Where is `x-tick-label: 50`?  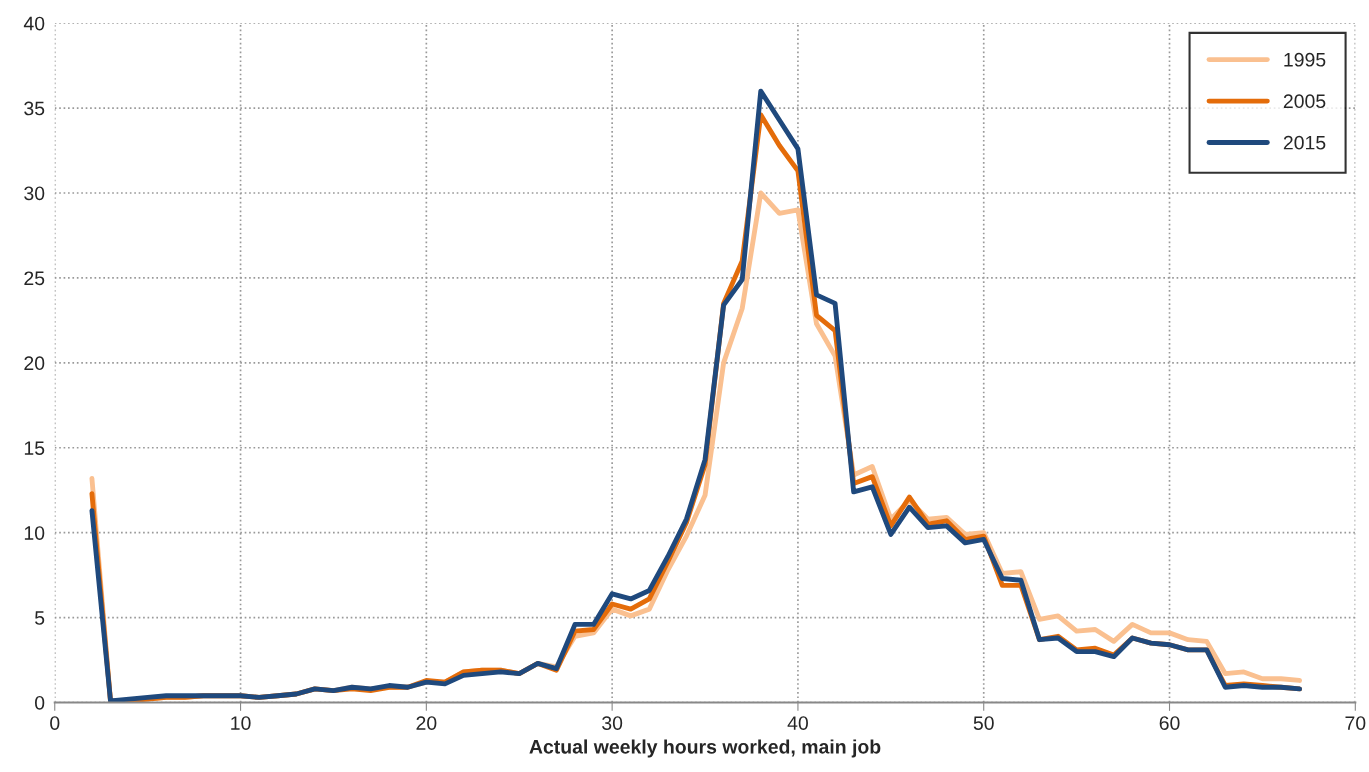
x-tick-label: 50 is located at coordinates (983, 723).